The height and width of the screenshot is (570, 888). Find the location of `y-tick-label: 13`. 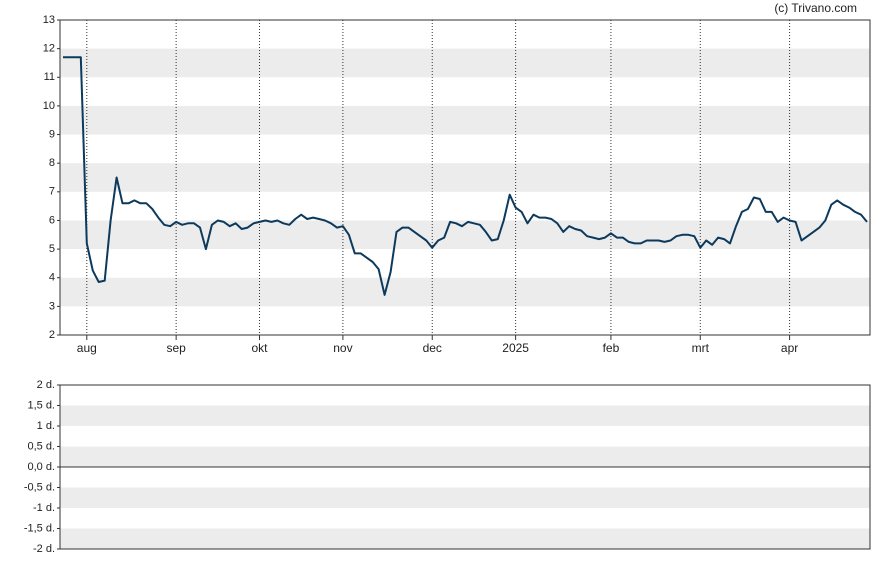

y-tick-label: 13 is located at coordinates (49, 20).